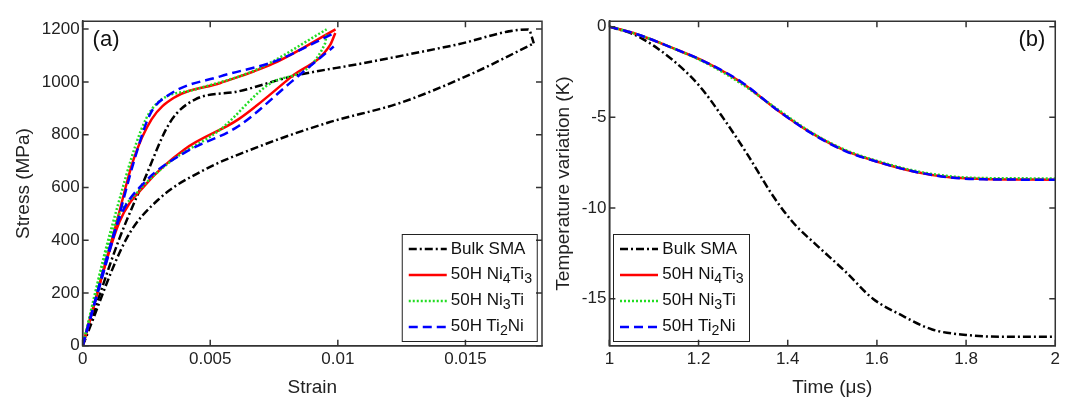 This screenshot has height=415, width=1067. What do you see at coordinates (65, 187) in the screenshot?
I see `y-tick-label: 600` at bounding box center [65, 187].